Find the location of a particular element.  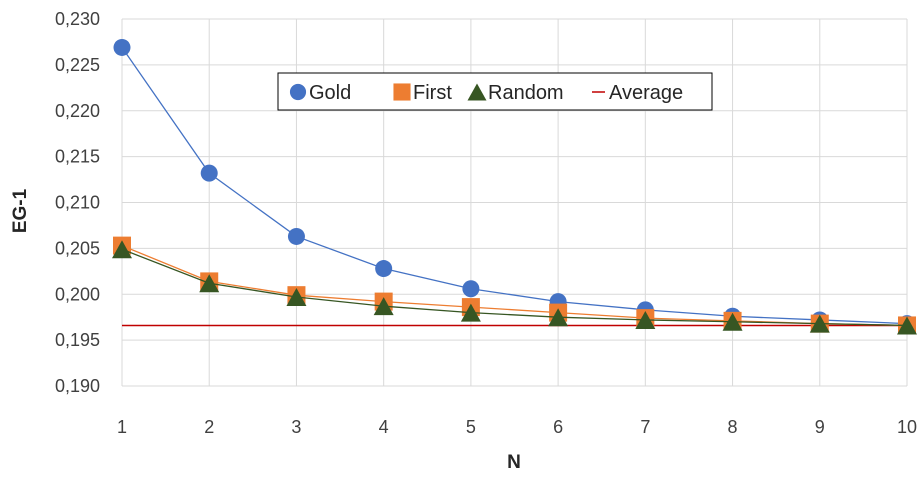

x-tick-label: 4 is located at coordinates (384, 427).